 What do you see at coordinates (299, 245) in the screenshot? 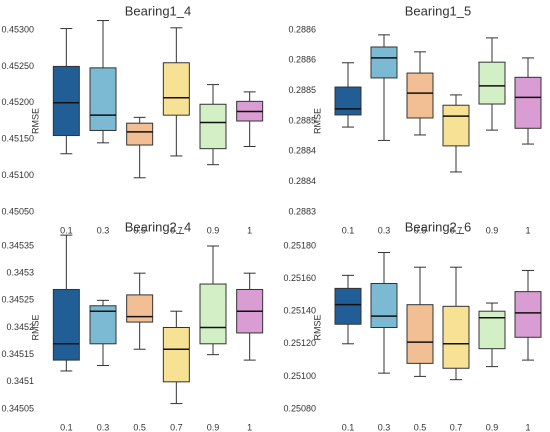
I see `y-tick-label: 0.25180` at bounding box center [299, 245].